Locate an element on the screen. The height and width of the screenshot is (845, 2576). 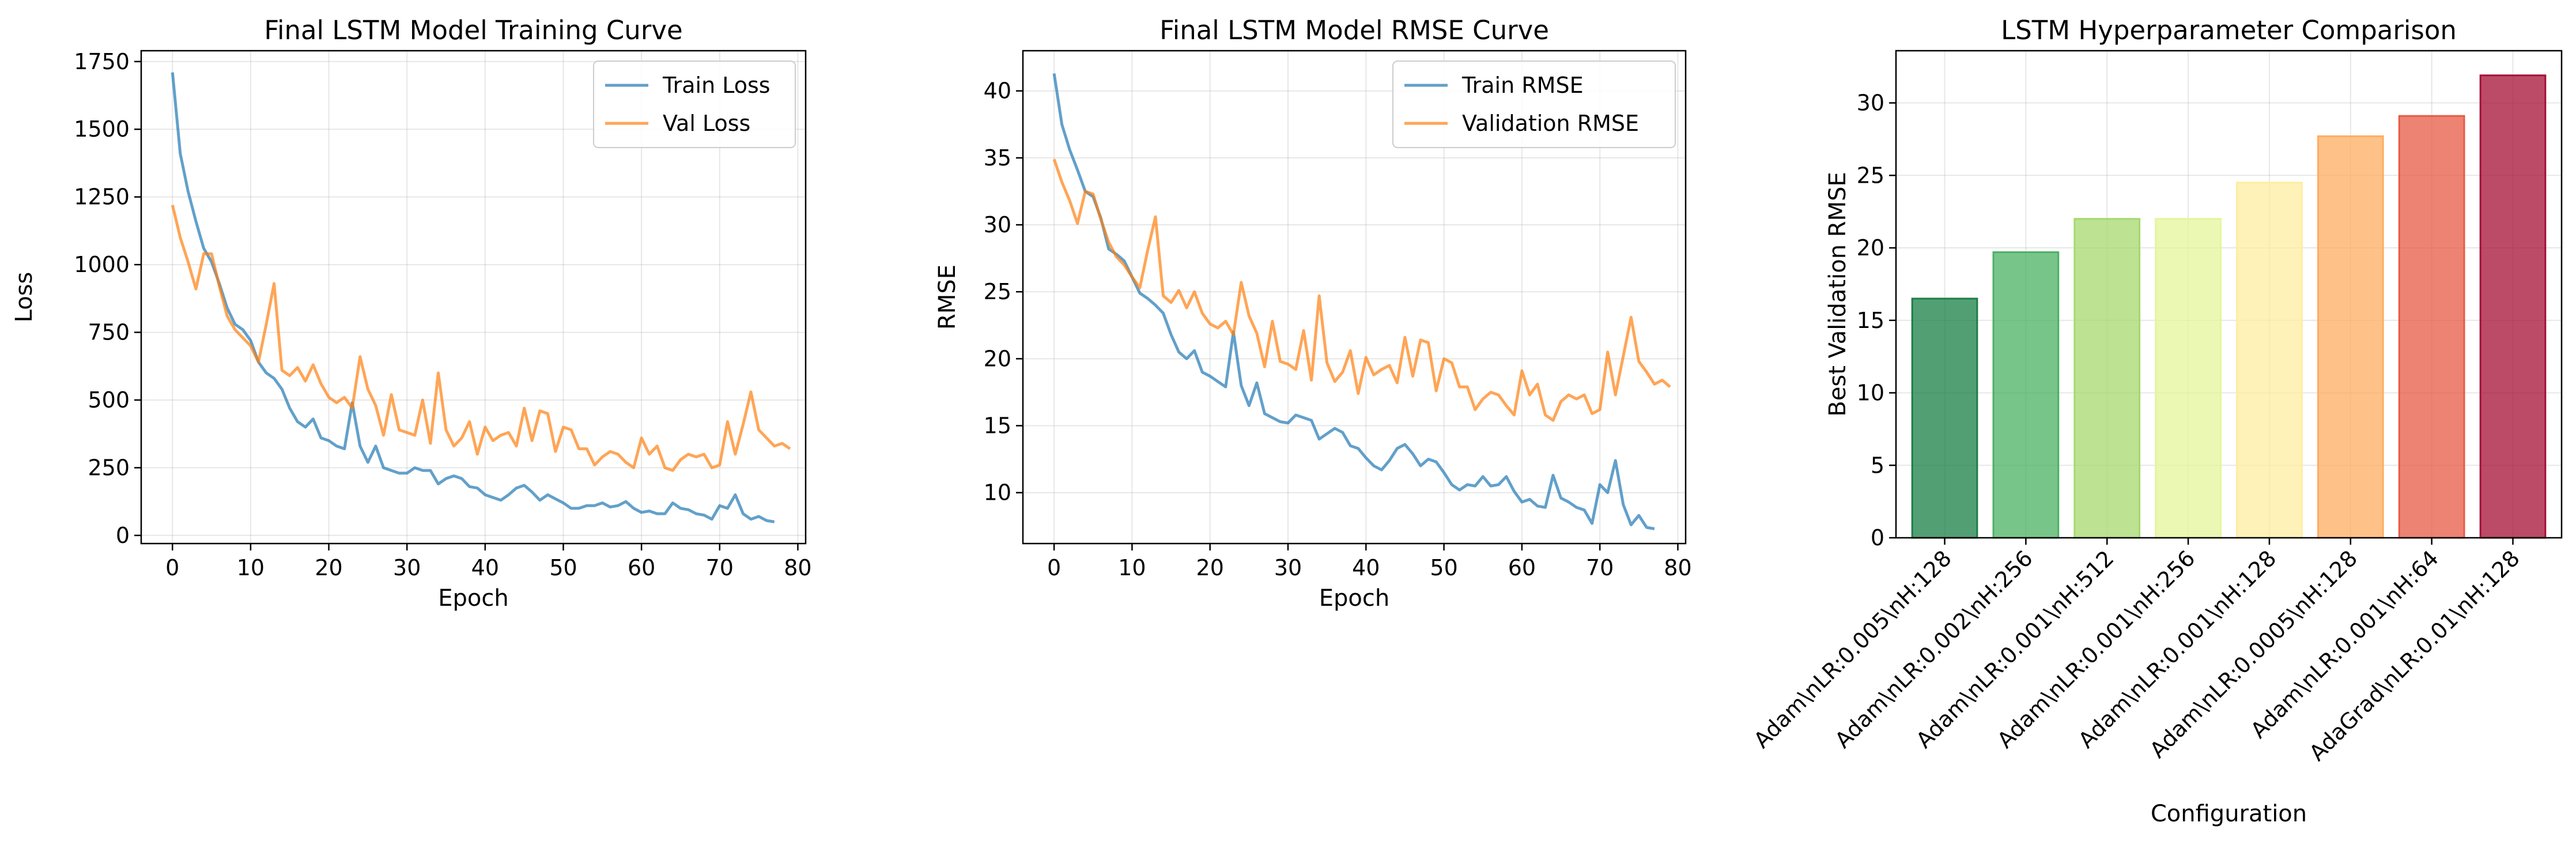
y-tick-label: 5 is located at coordinates (1877, 465).